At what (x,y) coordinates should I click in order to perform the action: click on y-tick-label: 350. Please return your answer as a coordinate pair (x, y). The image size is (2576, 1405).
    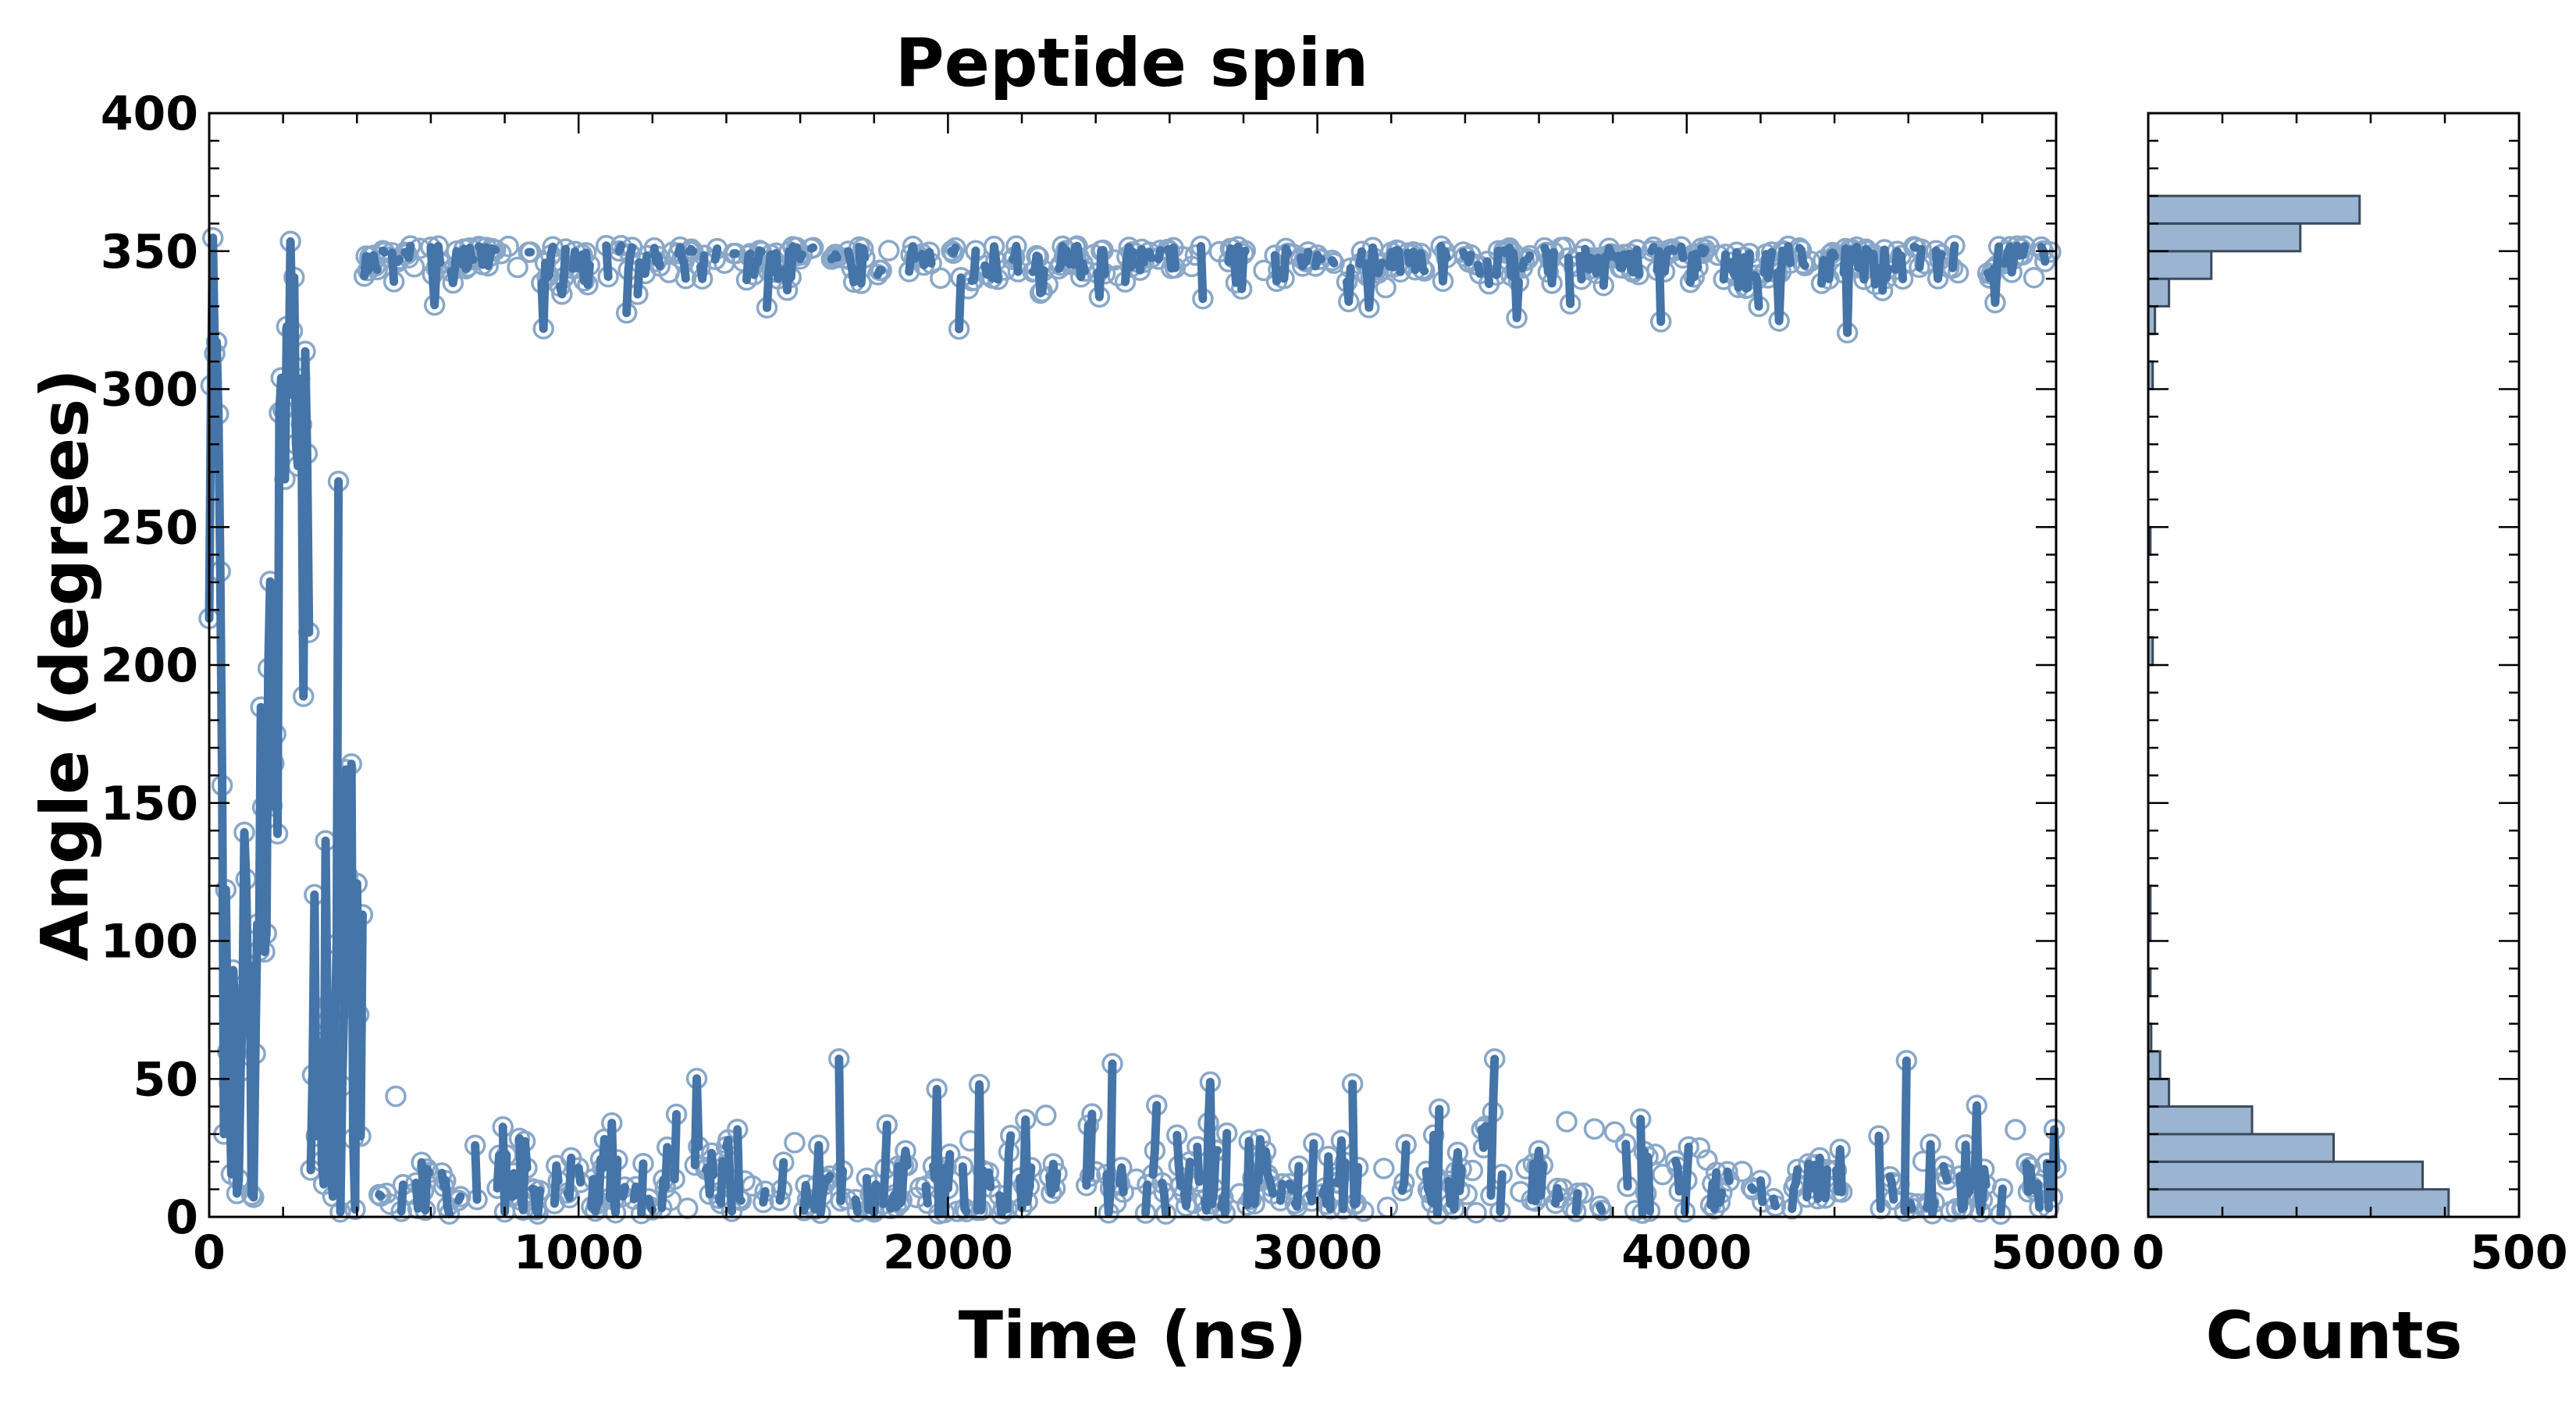
    Looking at the image, I should click on (149, 252).